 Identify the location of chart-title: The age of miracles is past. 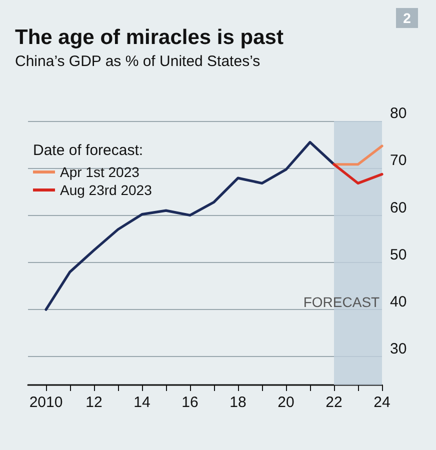
(149, 37).